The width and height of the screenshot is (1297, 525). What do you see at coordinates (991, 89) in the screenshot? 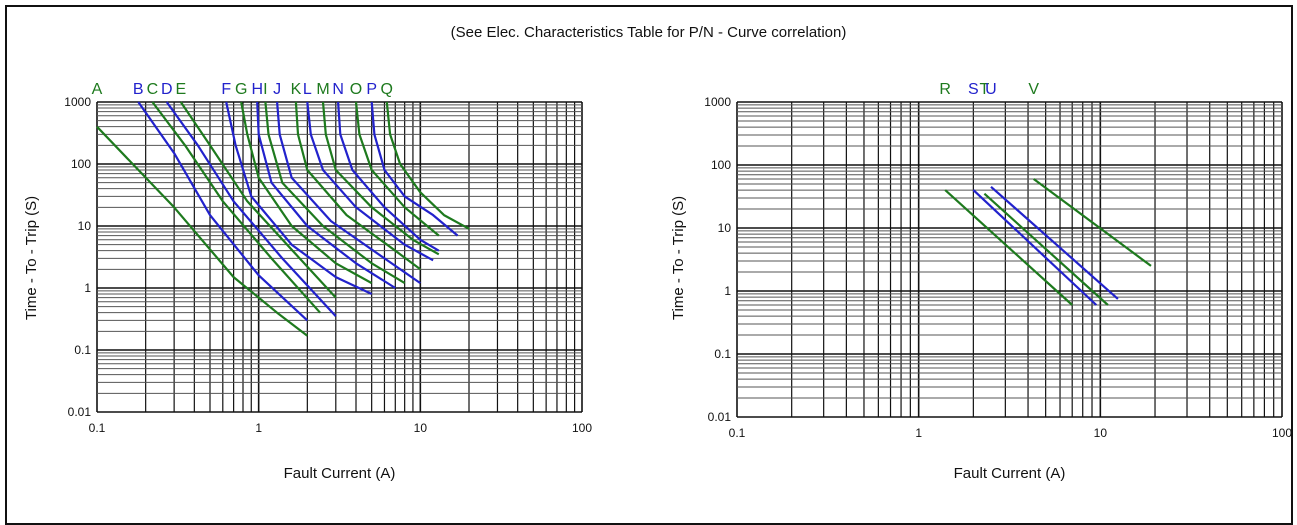
I see `right-series-u-label: U` at bounding box center [991, 89].